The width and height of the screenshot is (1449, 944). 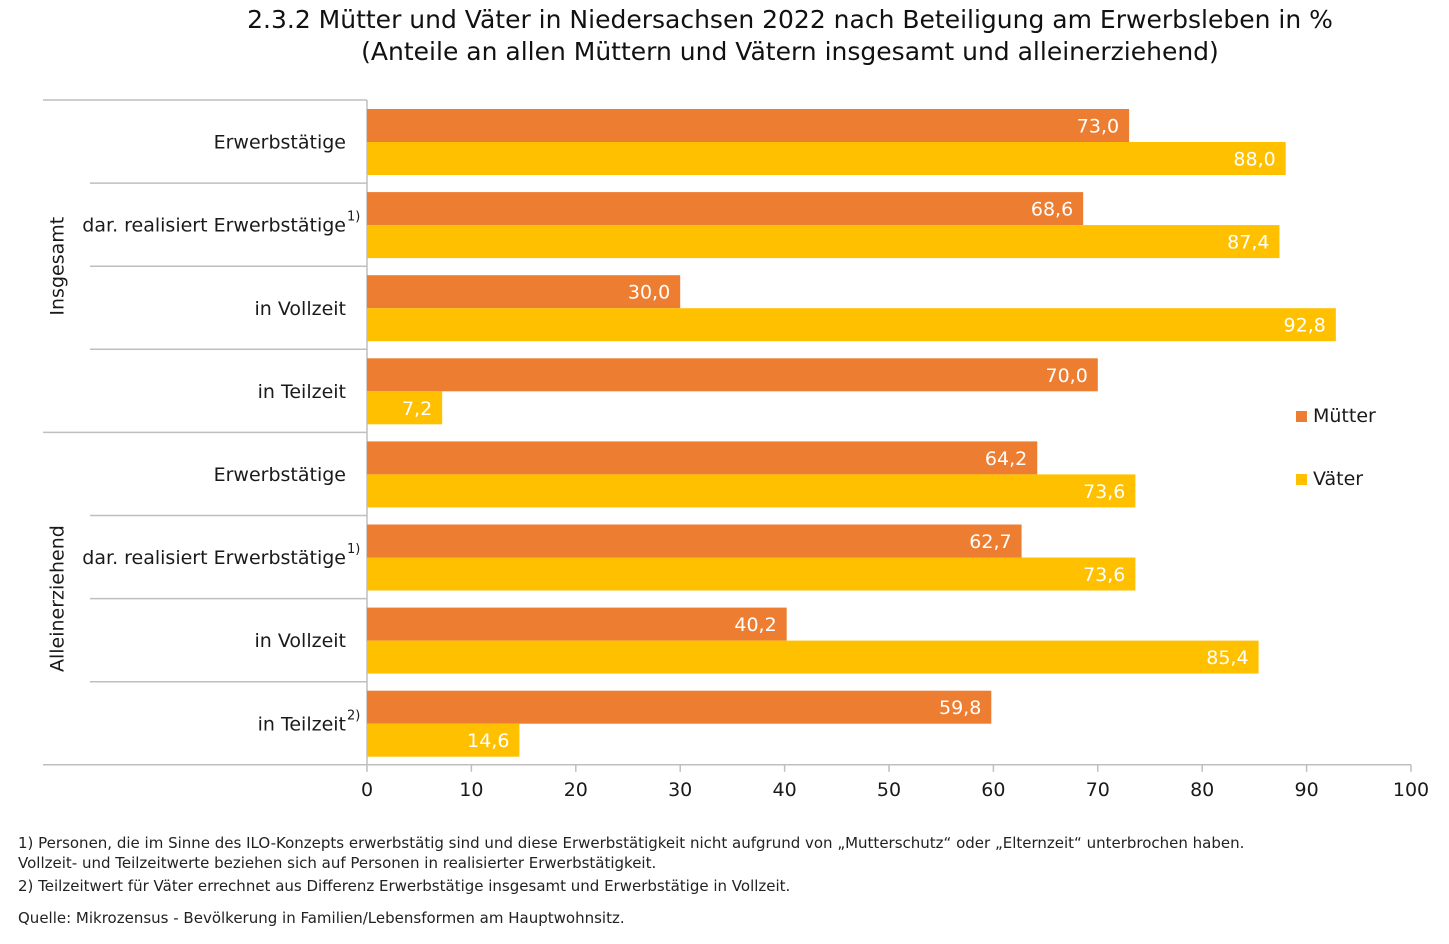 What do you see at coordinates (471, 790) in the screenshot?
I see `x-tick-label: 10` at bounding box center [471, 790].